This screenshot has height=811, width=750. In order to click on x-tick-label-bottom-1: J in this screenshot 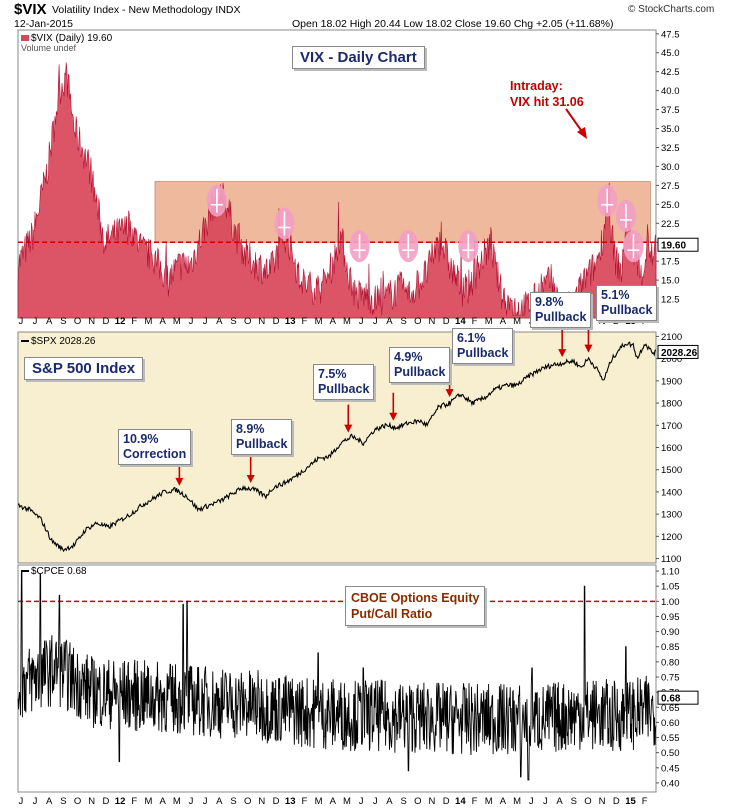, I will do `click(35, 801)`.